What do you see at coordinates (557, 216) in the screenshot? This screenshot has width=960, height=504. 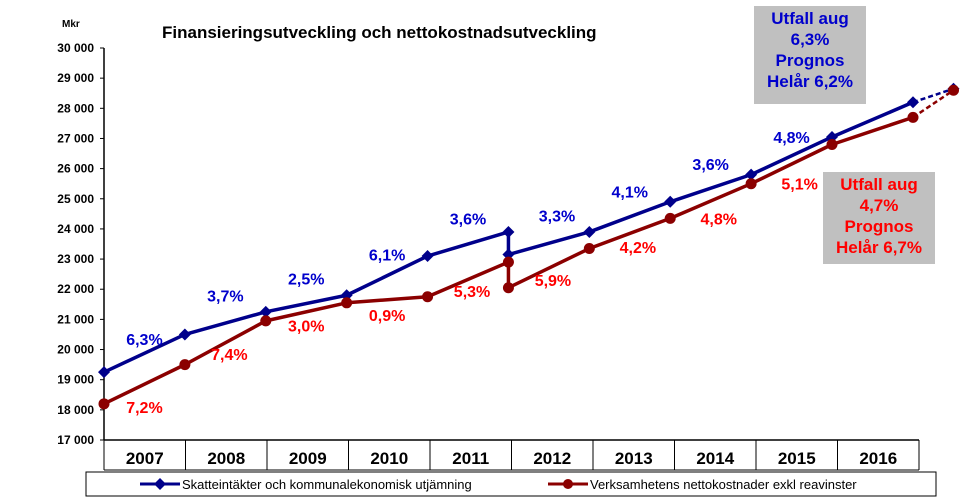 I see `data-label-series-1: 3,3%` at bounding box center [557, 216].